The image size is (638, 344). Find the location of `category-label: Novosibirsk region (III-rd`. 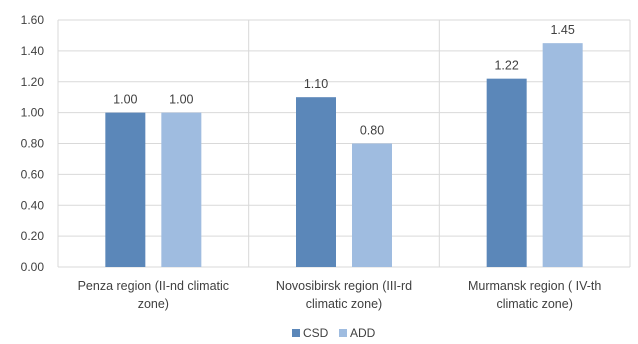

category-label: Novosibirsk region (III-rd is located at coordinates (344, 286).